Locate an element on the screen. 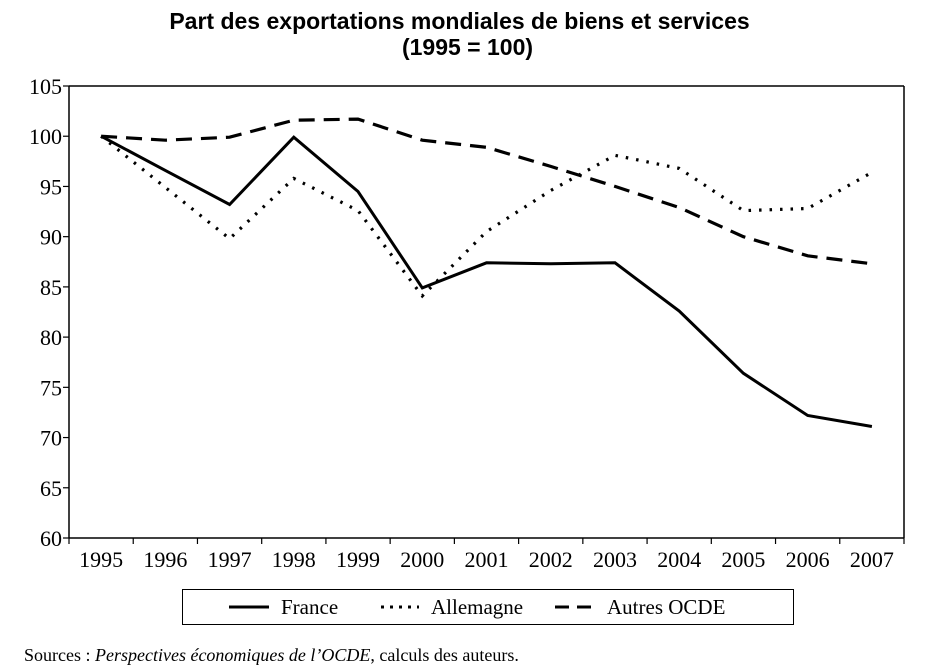 The image size is (935, 672). chart-subtitle: (1995 = 100) is located at coordinates (467, 47).